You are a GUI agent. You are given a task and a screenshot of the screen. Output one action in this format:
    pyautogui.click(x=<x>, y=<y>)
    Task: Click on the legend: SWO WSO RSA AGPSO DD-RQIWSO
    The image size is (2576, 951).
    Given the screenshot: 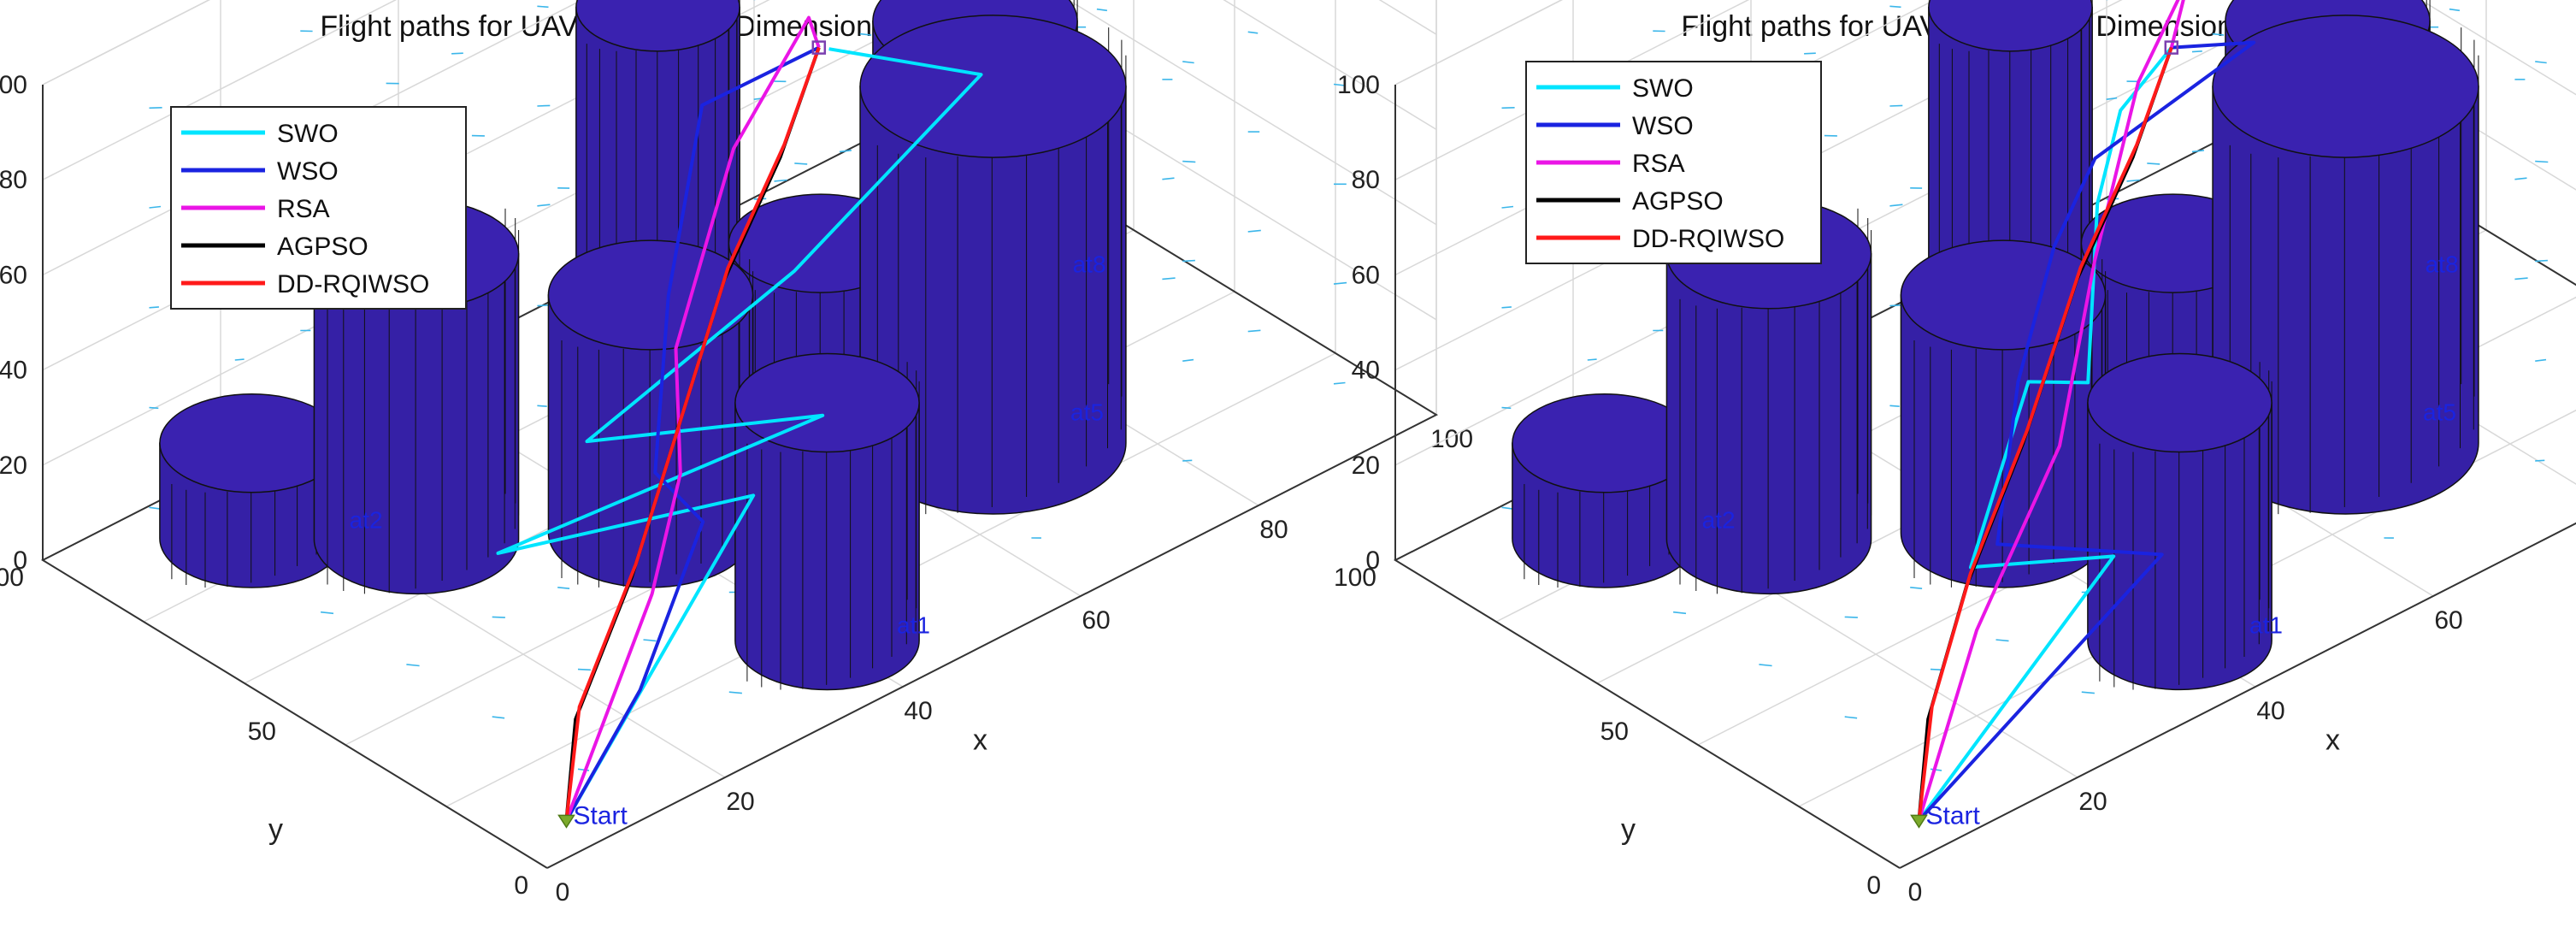 What is the action you would take?
    pyautogui.click(x=318, y=208)
    